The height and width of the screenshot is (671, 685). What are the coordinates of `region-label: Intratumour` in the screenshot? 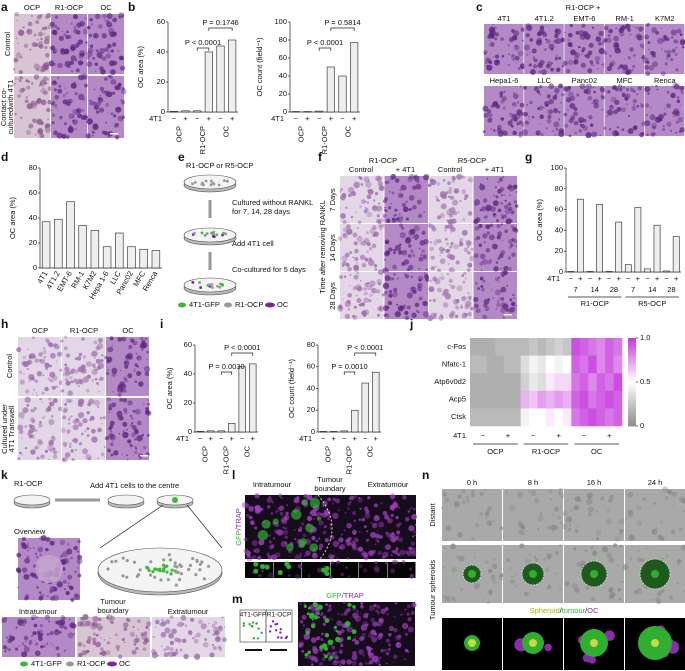 It's located at (38, 611).